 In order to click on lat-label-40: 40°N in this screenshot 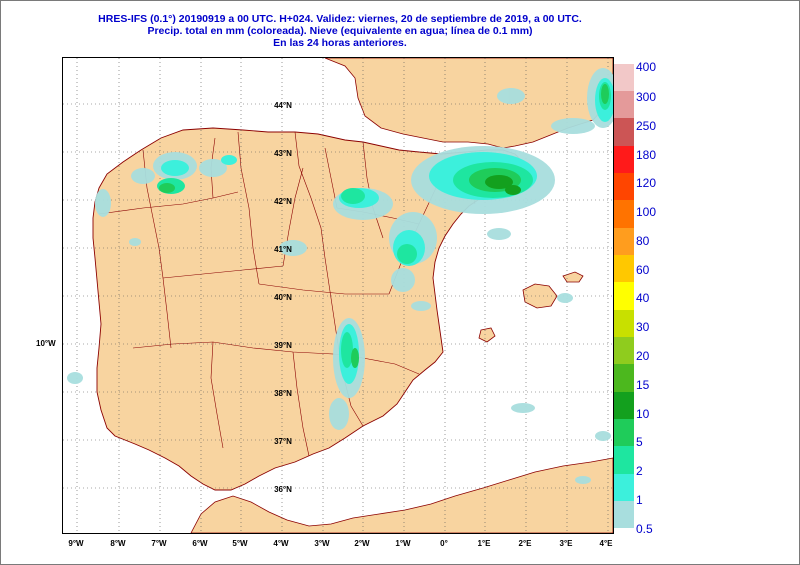, I will do `click(283, 297)`.